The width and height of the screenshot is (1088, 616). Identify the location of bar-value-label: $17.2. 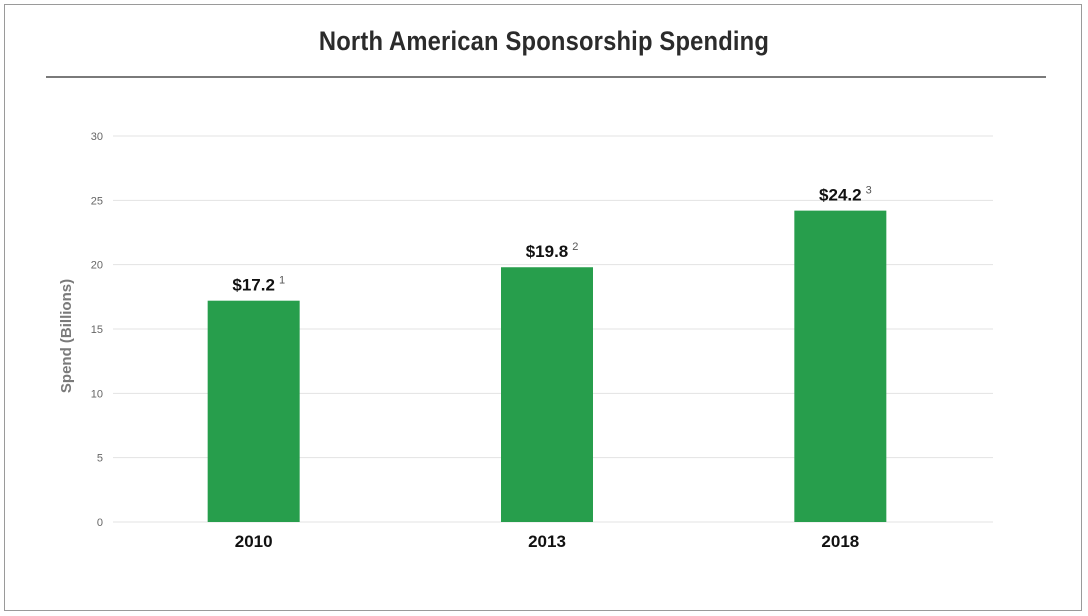
(253, 285).